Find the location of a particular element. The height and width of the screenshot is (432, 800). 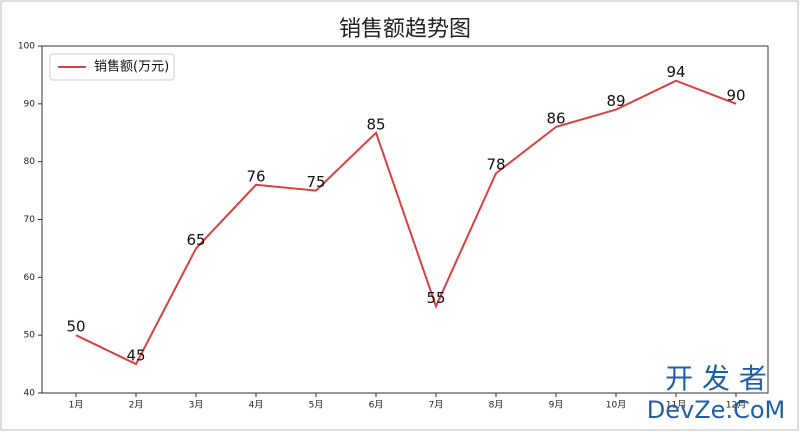

y-tick-label: 50 is located at coordinates (30, 336).